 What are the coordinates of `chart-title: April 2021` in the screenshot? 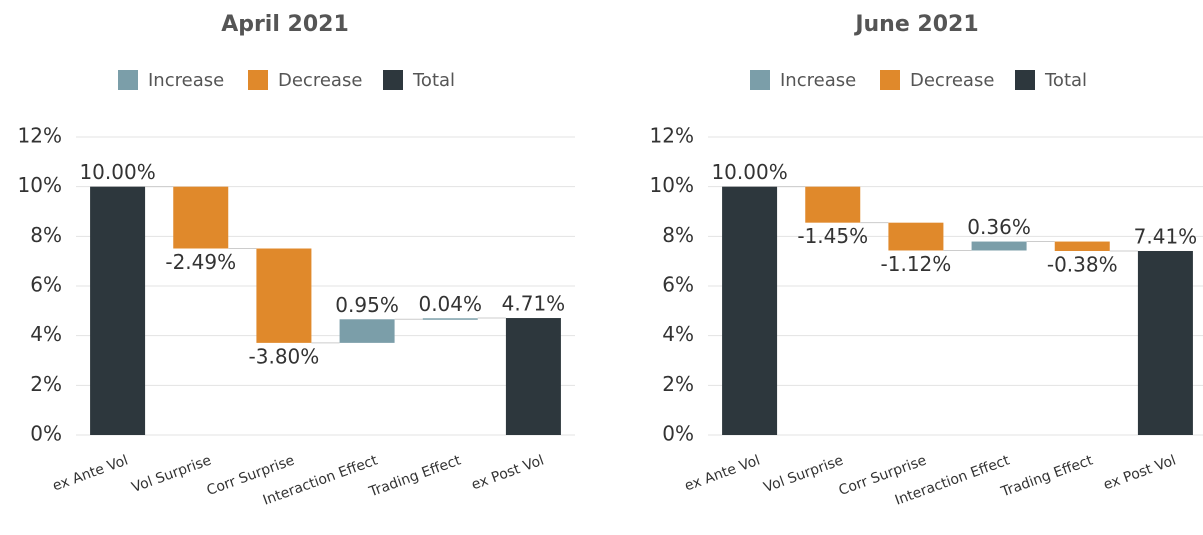 It's located at (285, 24).